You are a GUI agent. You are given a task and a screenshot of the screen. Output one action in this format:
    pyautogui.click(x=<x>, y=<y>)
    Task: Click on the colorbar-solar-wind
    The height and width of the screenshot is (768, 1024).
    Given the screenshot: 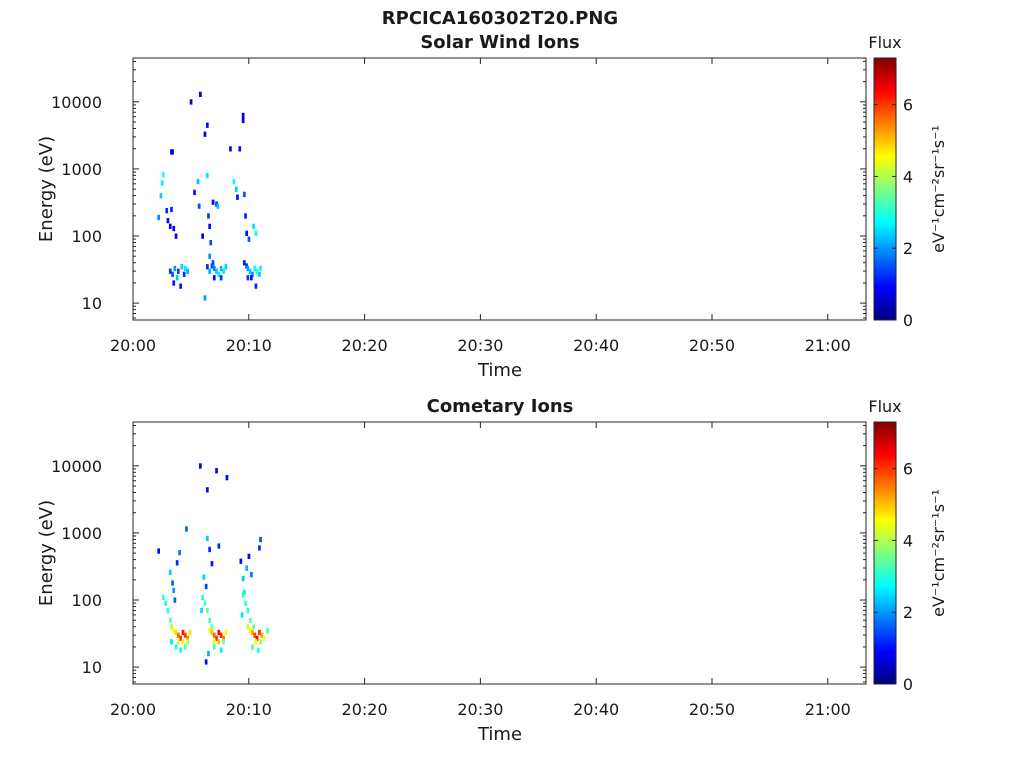 What is the action you would take?
    pyautogui.click(x=885, y=189)
    